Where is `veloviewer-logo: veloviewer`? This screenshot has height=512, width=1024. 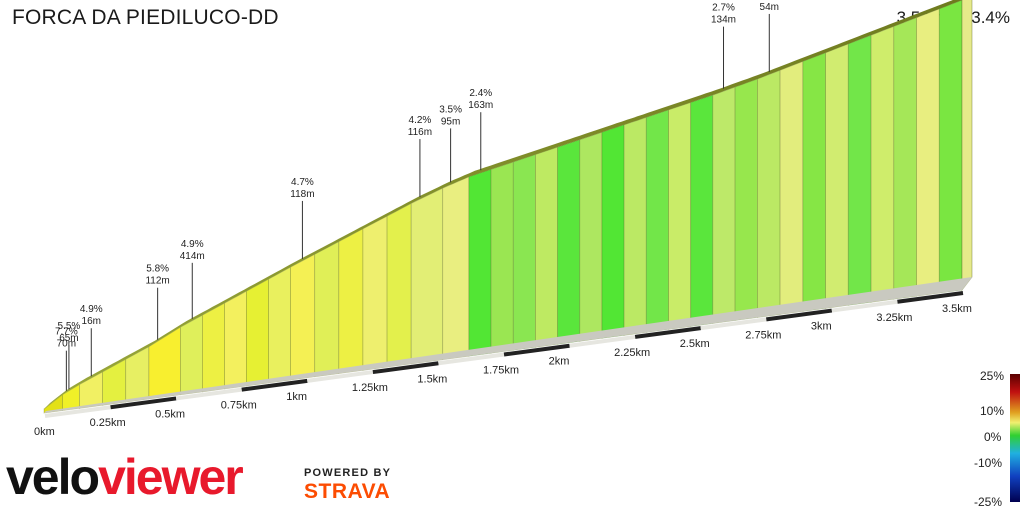 veloviewer-logo: veloviewer is located at coordinates (125, 477).